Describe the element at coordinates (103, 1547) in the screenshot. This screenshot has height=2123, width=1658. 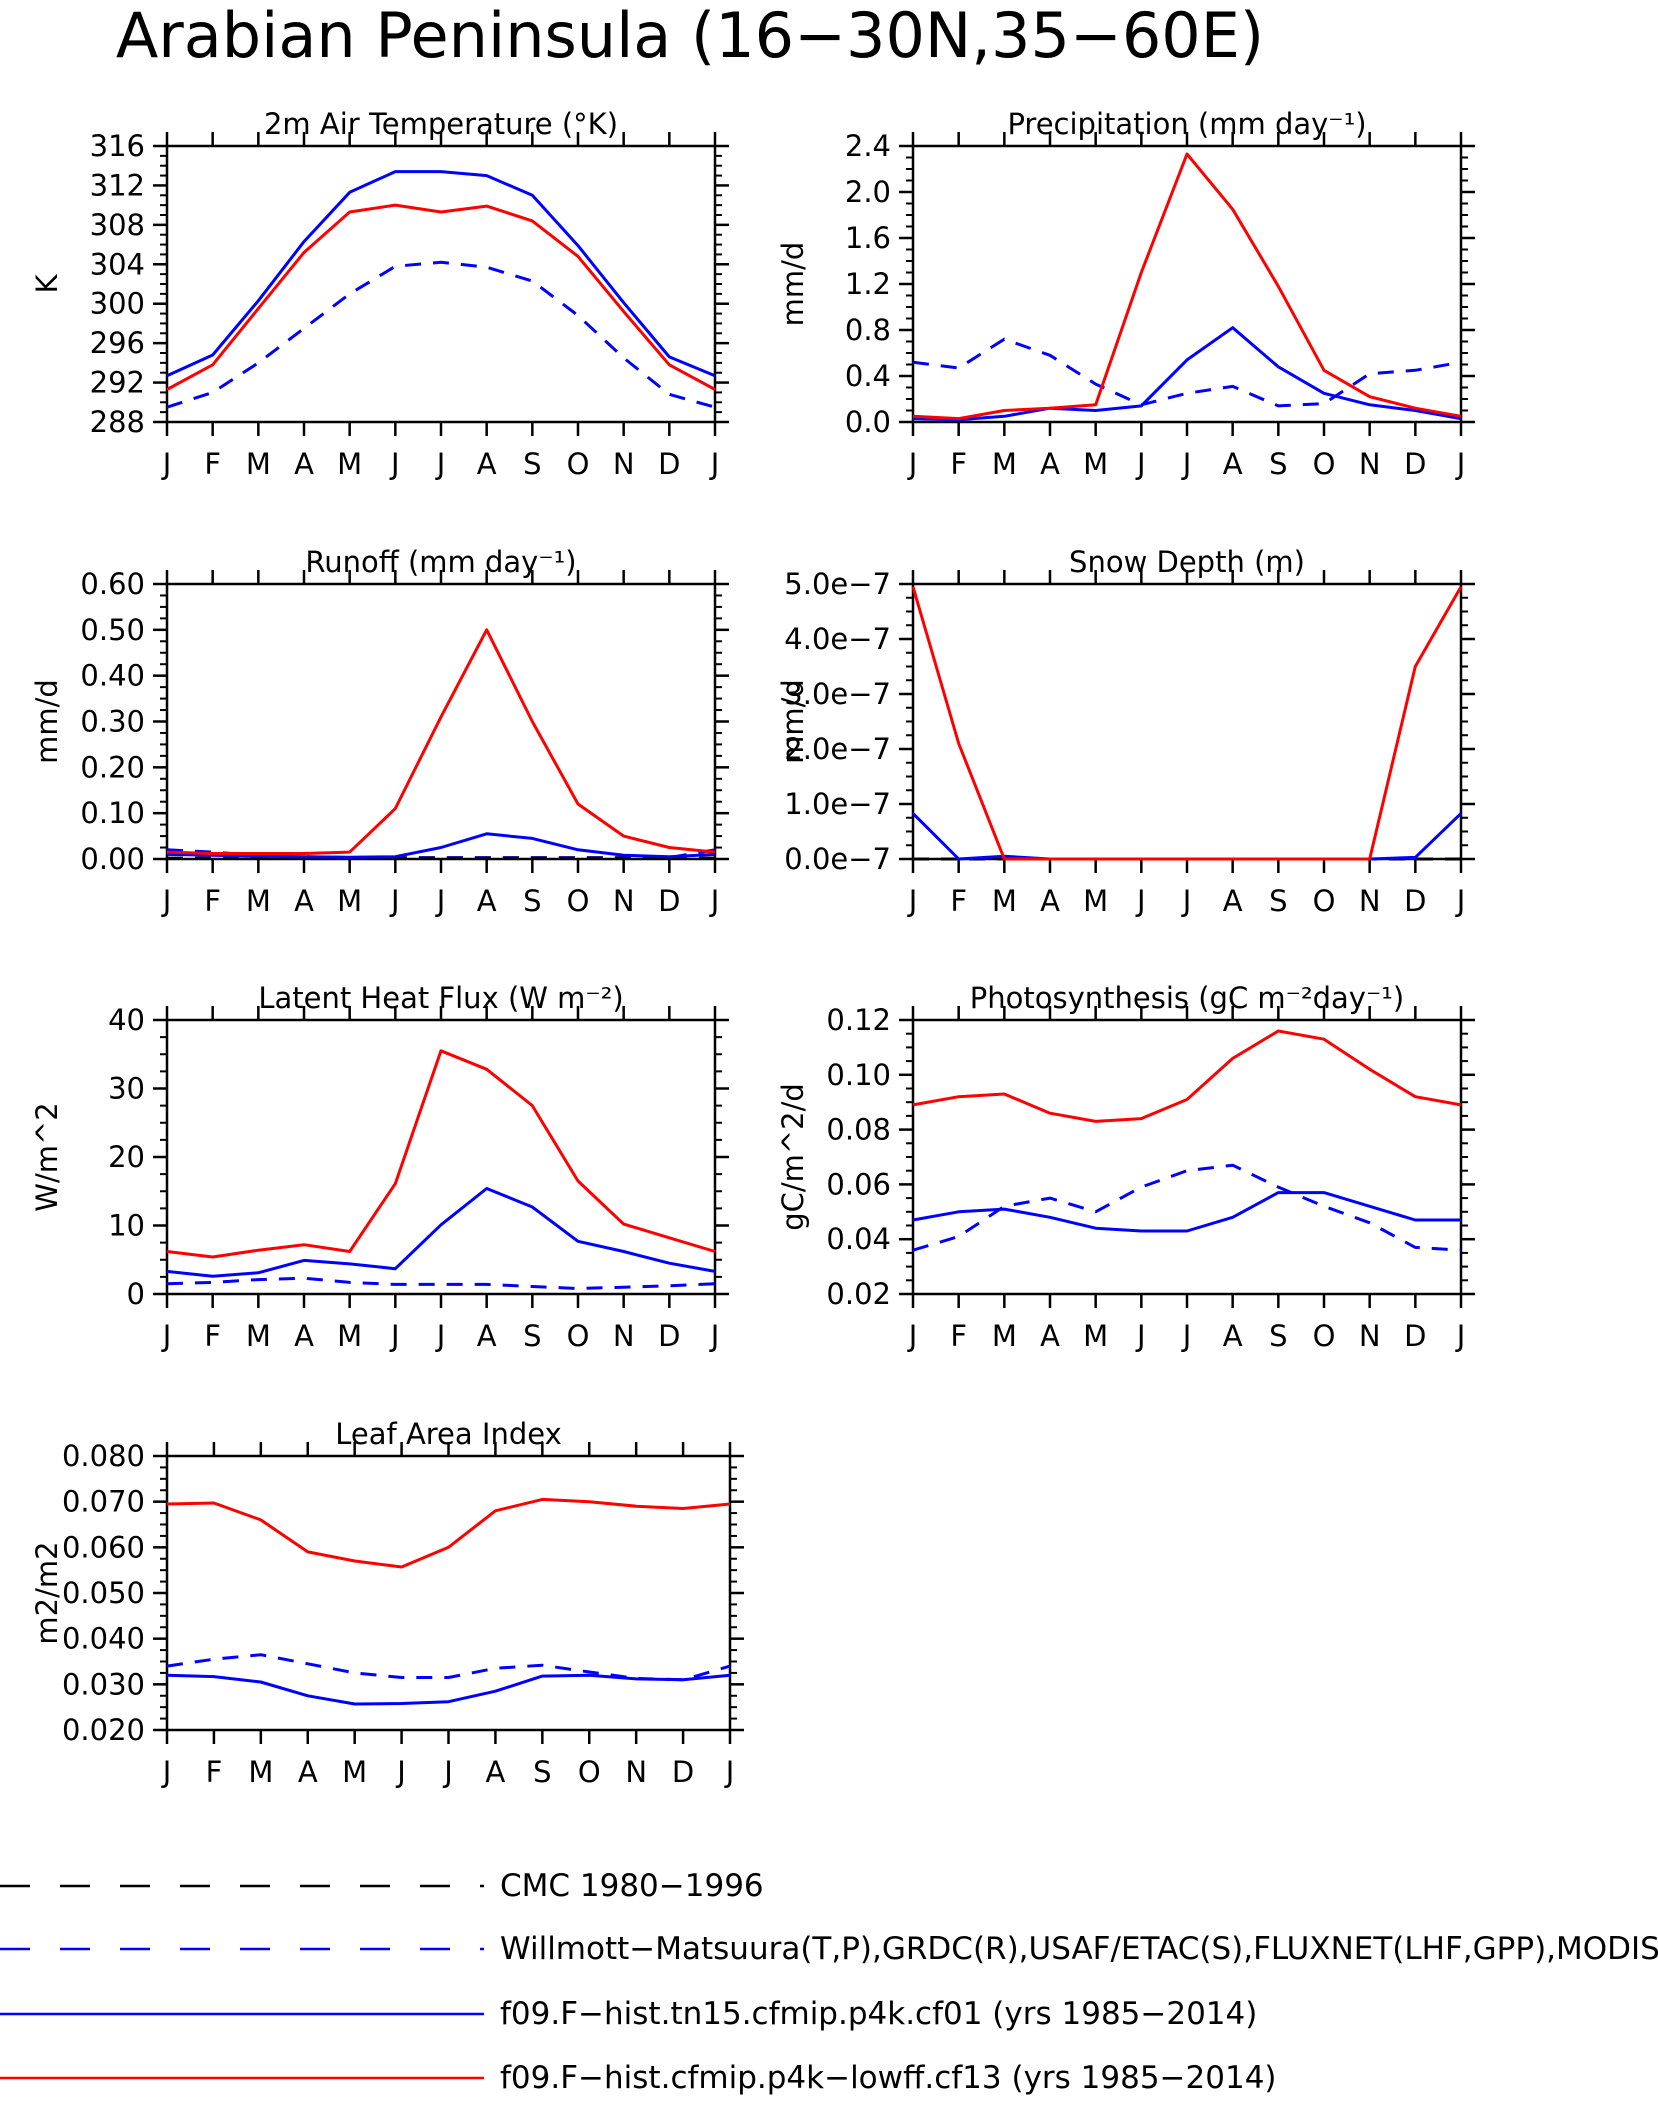
I see `y-tick-label: 0.060` at that location.